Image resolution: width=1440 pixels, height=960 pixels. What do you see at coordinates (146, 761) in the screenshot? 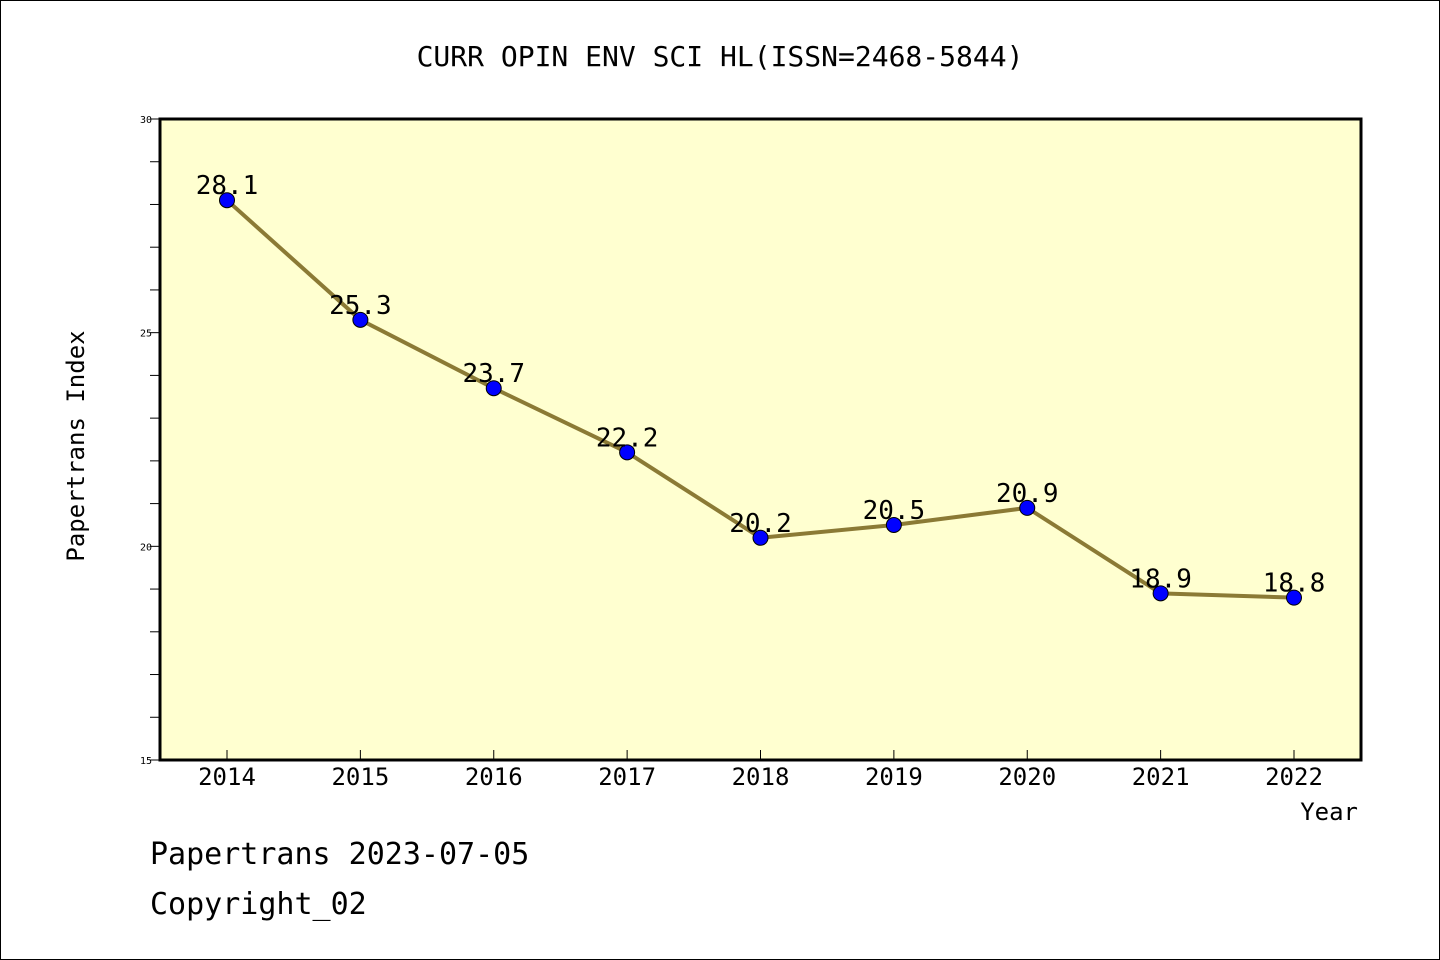
I see `y-tick-label: 15` at bounding box center [146, 761].